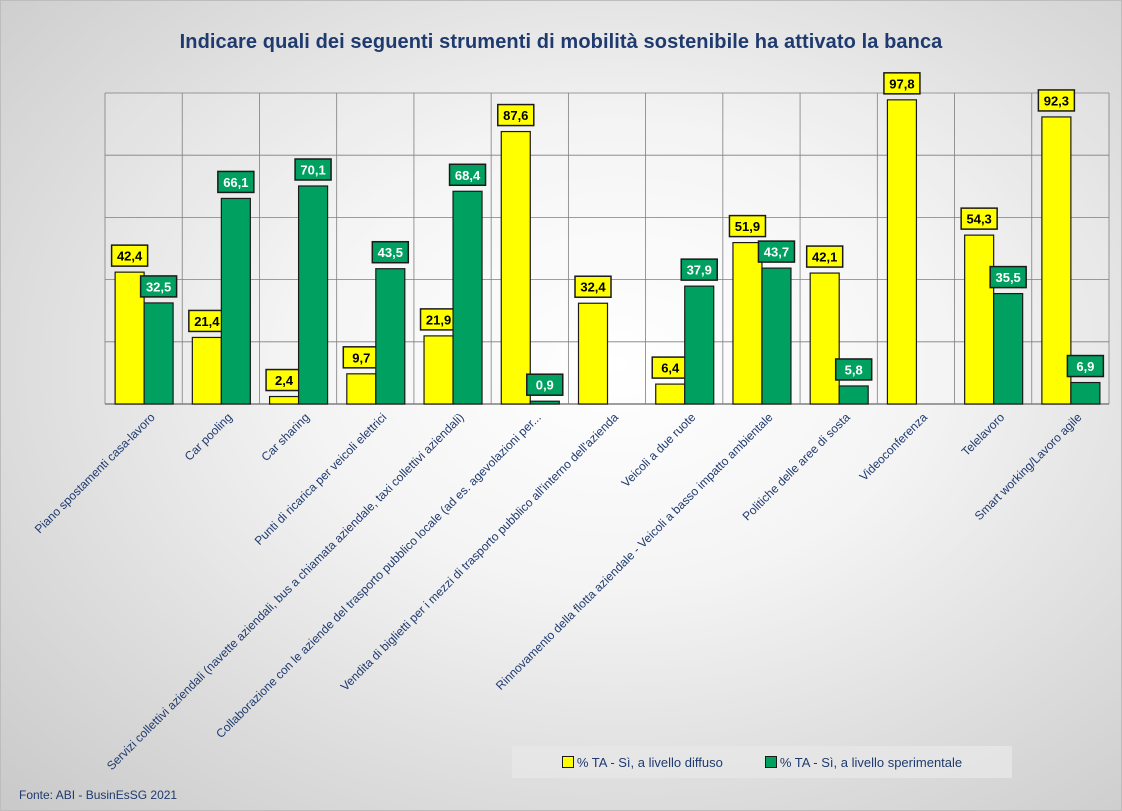  What do you see at coordinates (321, 479) in the screenshot?
I see `category-label-3: Punti di ricarica per veicoli elettrici` at bounding box center [321, 479].